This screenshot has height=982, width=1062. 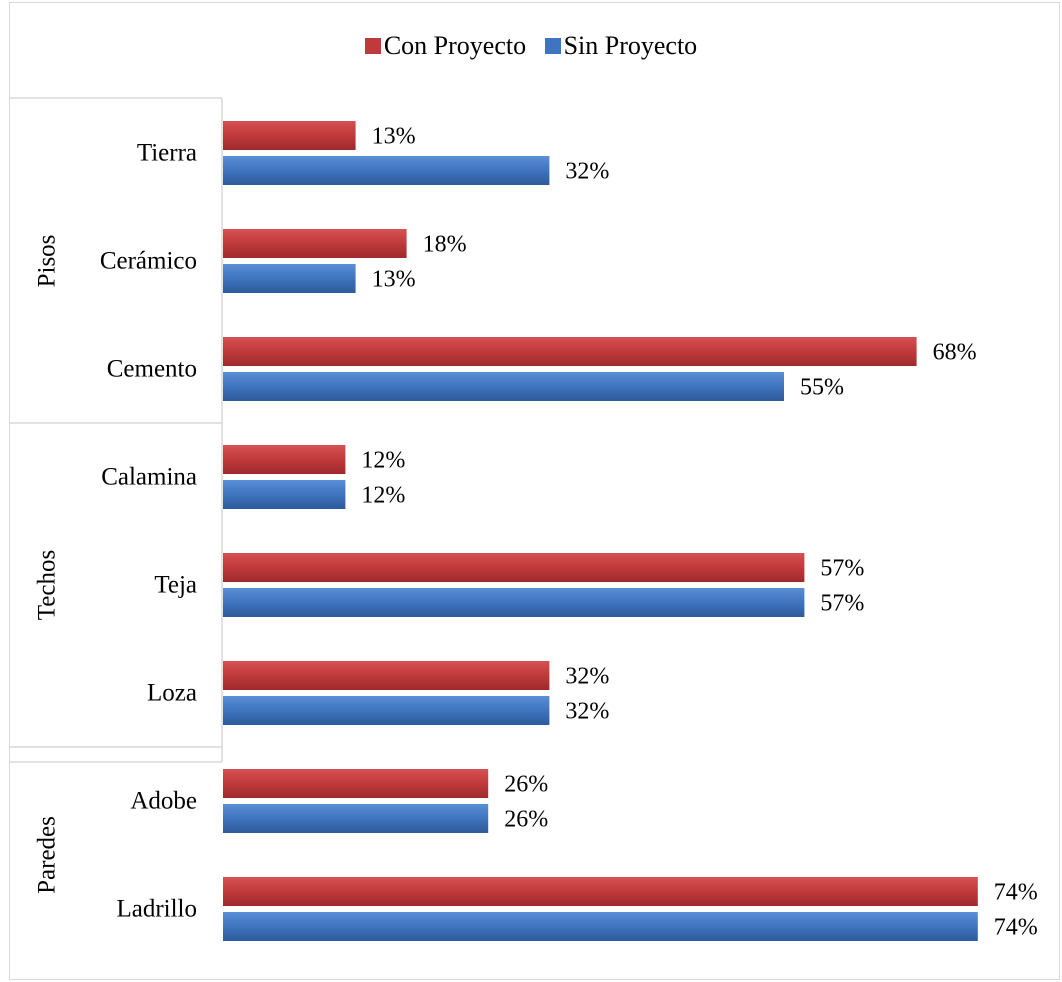 What do you see at coordinates (172, 693) in the screenshot?
I see `category-label-loza: Loza` at bounding box center [172, 693].